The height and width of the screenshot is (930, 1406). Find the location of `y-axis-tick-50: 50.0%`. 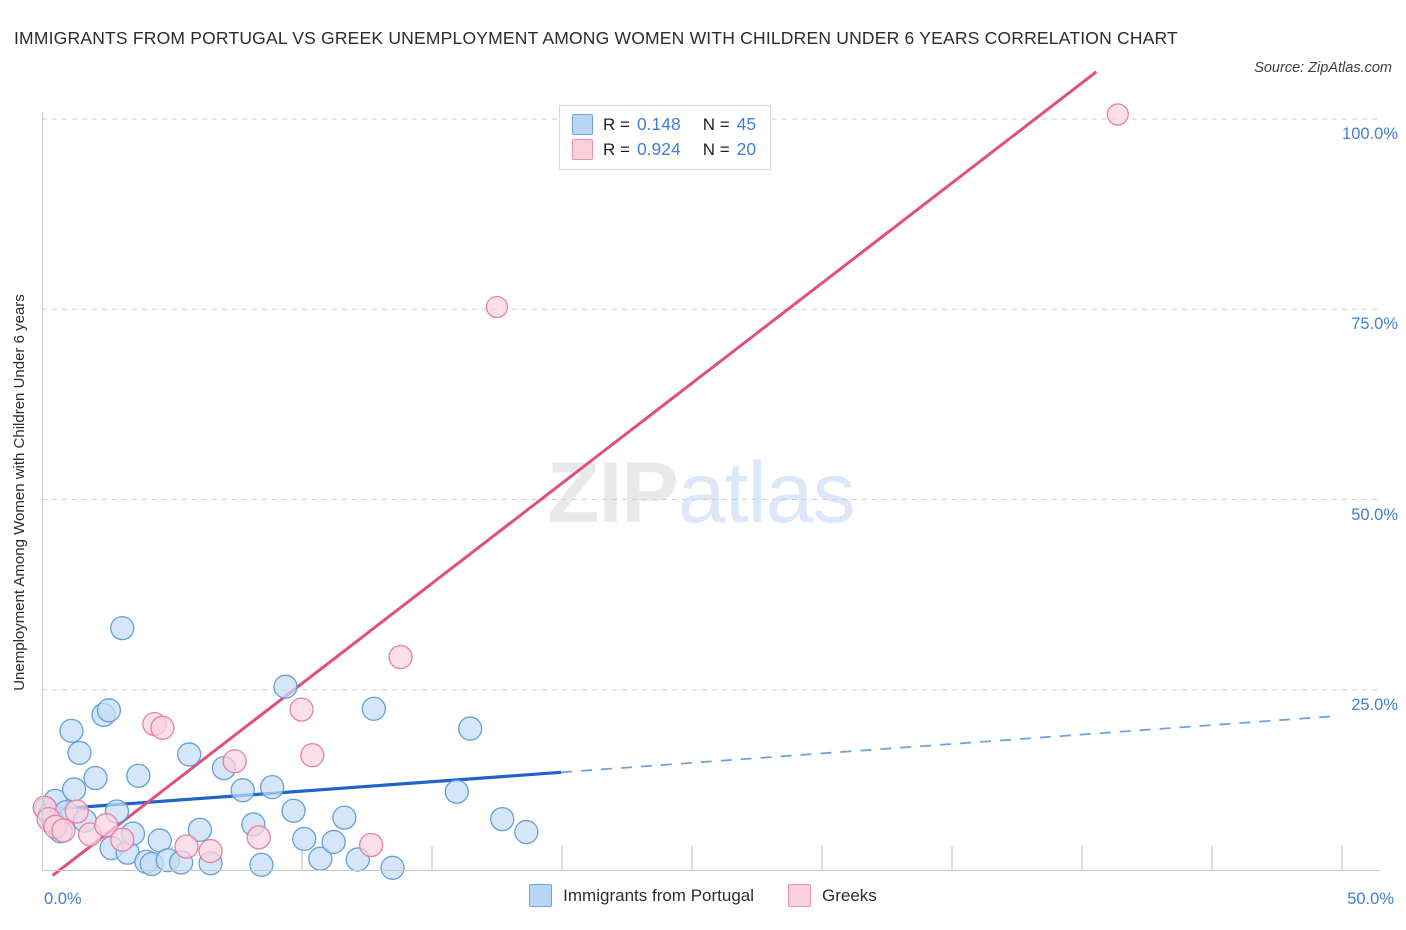

y-axis-tick-50: 50.0% is located at coordinates (1374, 514).